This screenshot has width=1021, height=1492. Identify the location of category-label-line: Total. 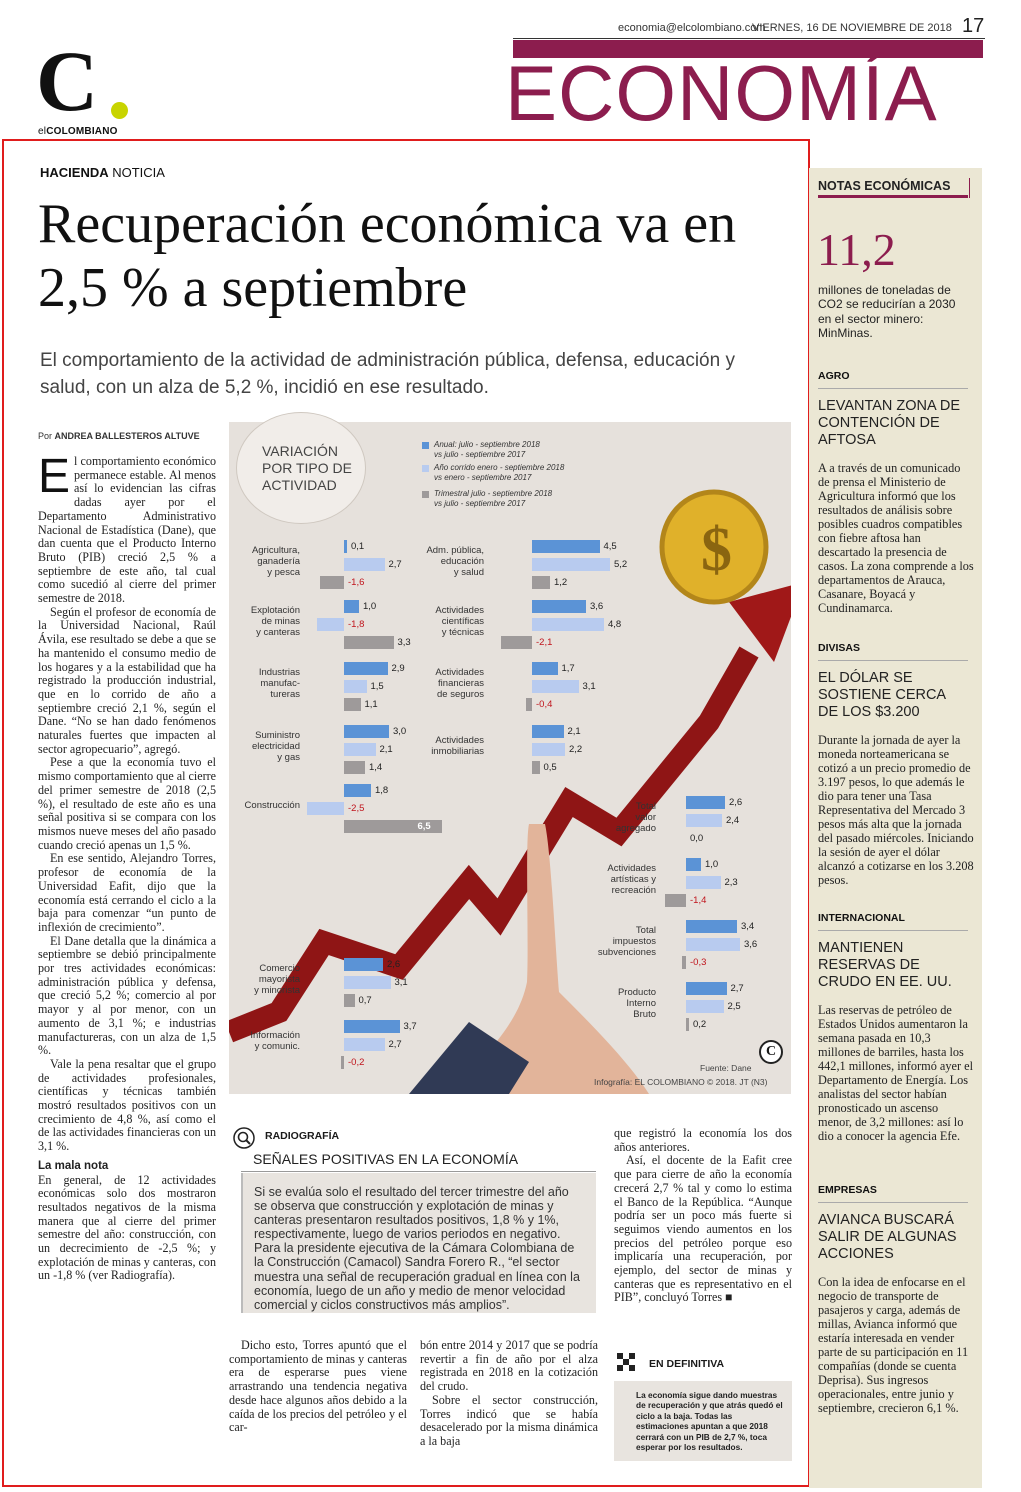
(645, 806).